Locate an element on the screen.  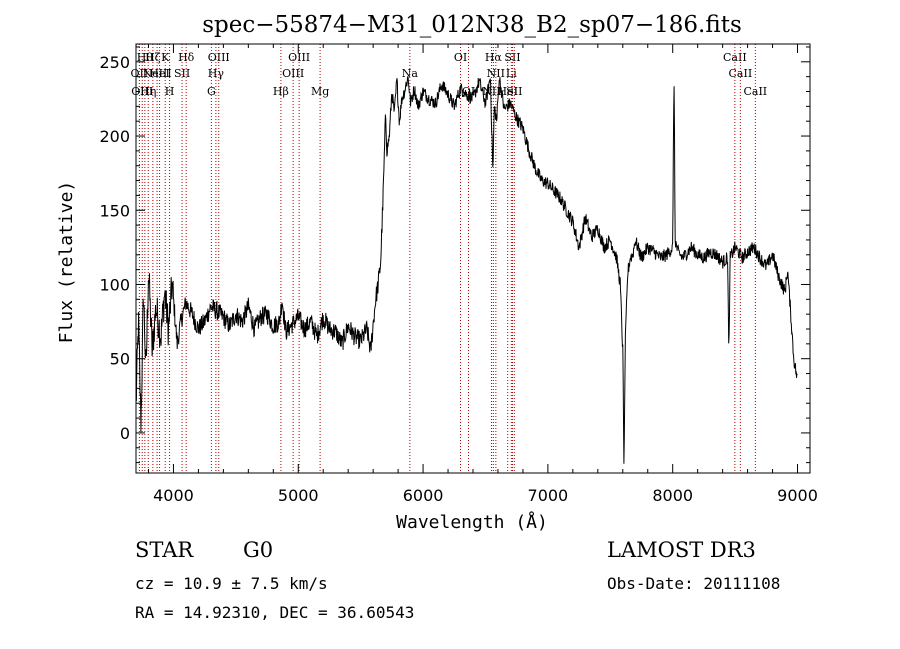
sky-coordinates: RA = 14.92310, DEC = 36.60543 is located at coordinates (275, 612).